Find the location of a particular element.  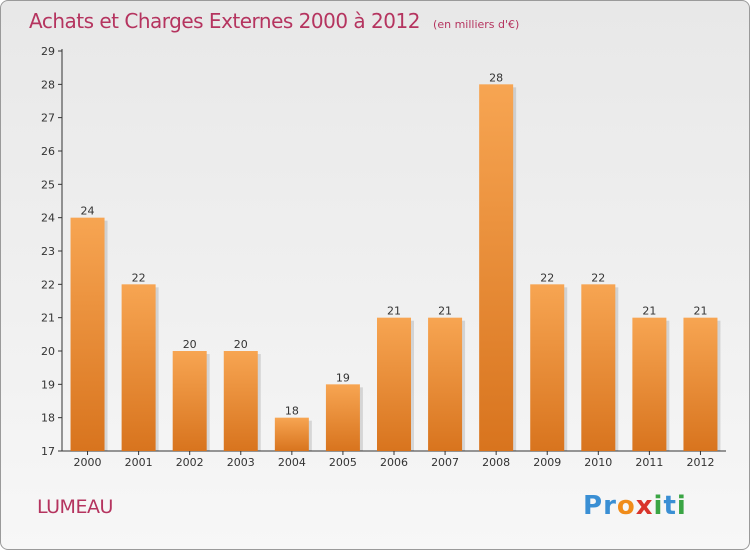

y-tick-label: 22 is located at coordinates (48, 284).